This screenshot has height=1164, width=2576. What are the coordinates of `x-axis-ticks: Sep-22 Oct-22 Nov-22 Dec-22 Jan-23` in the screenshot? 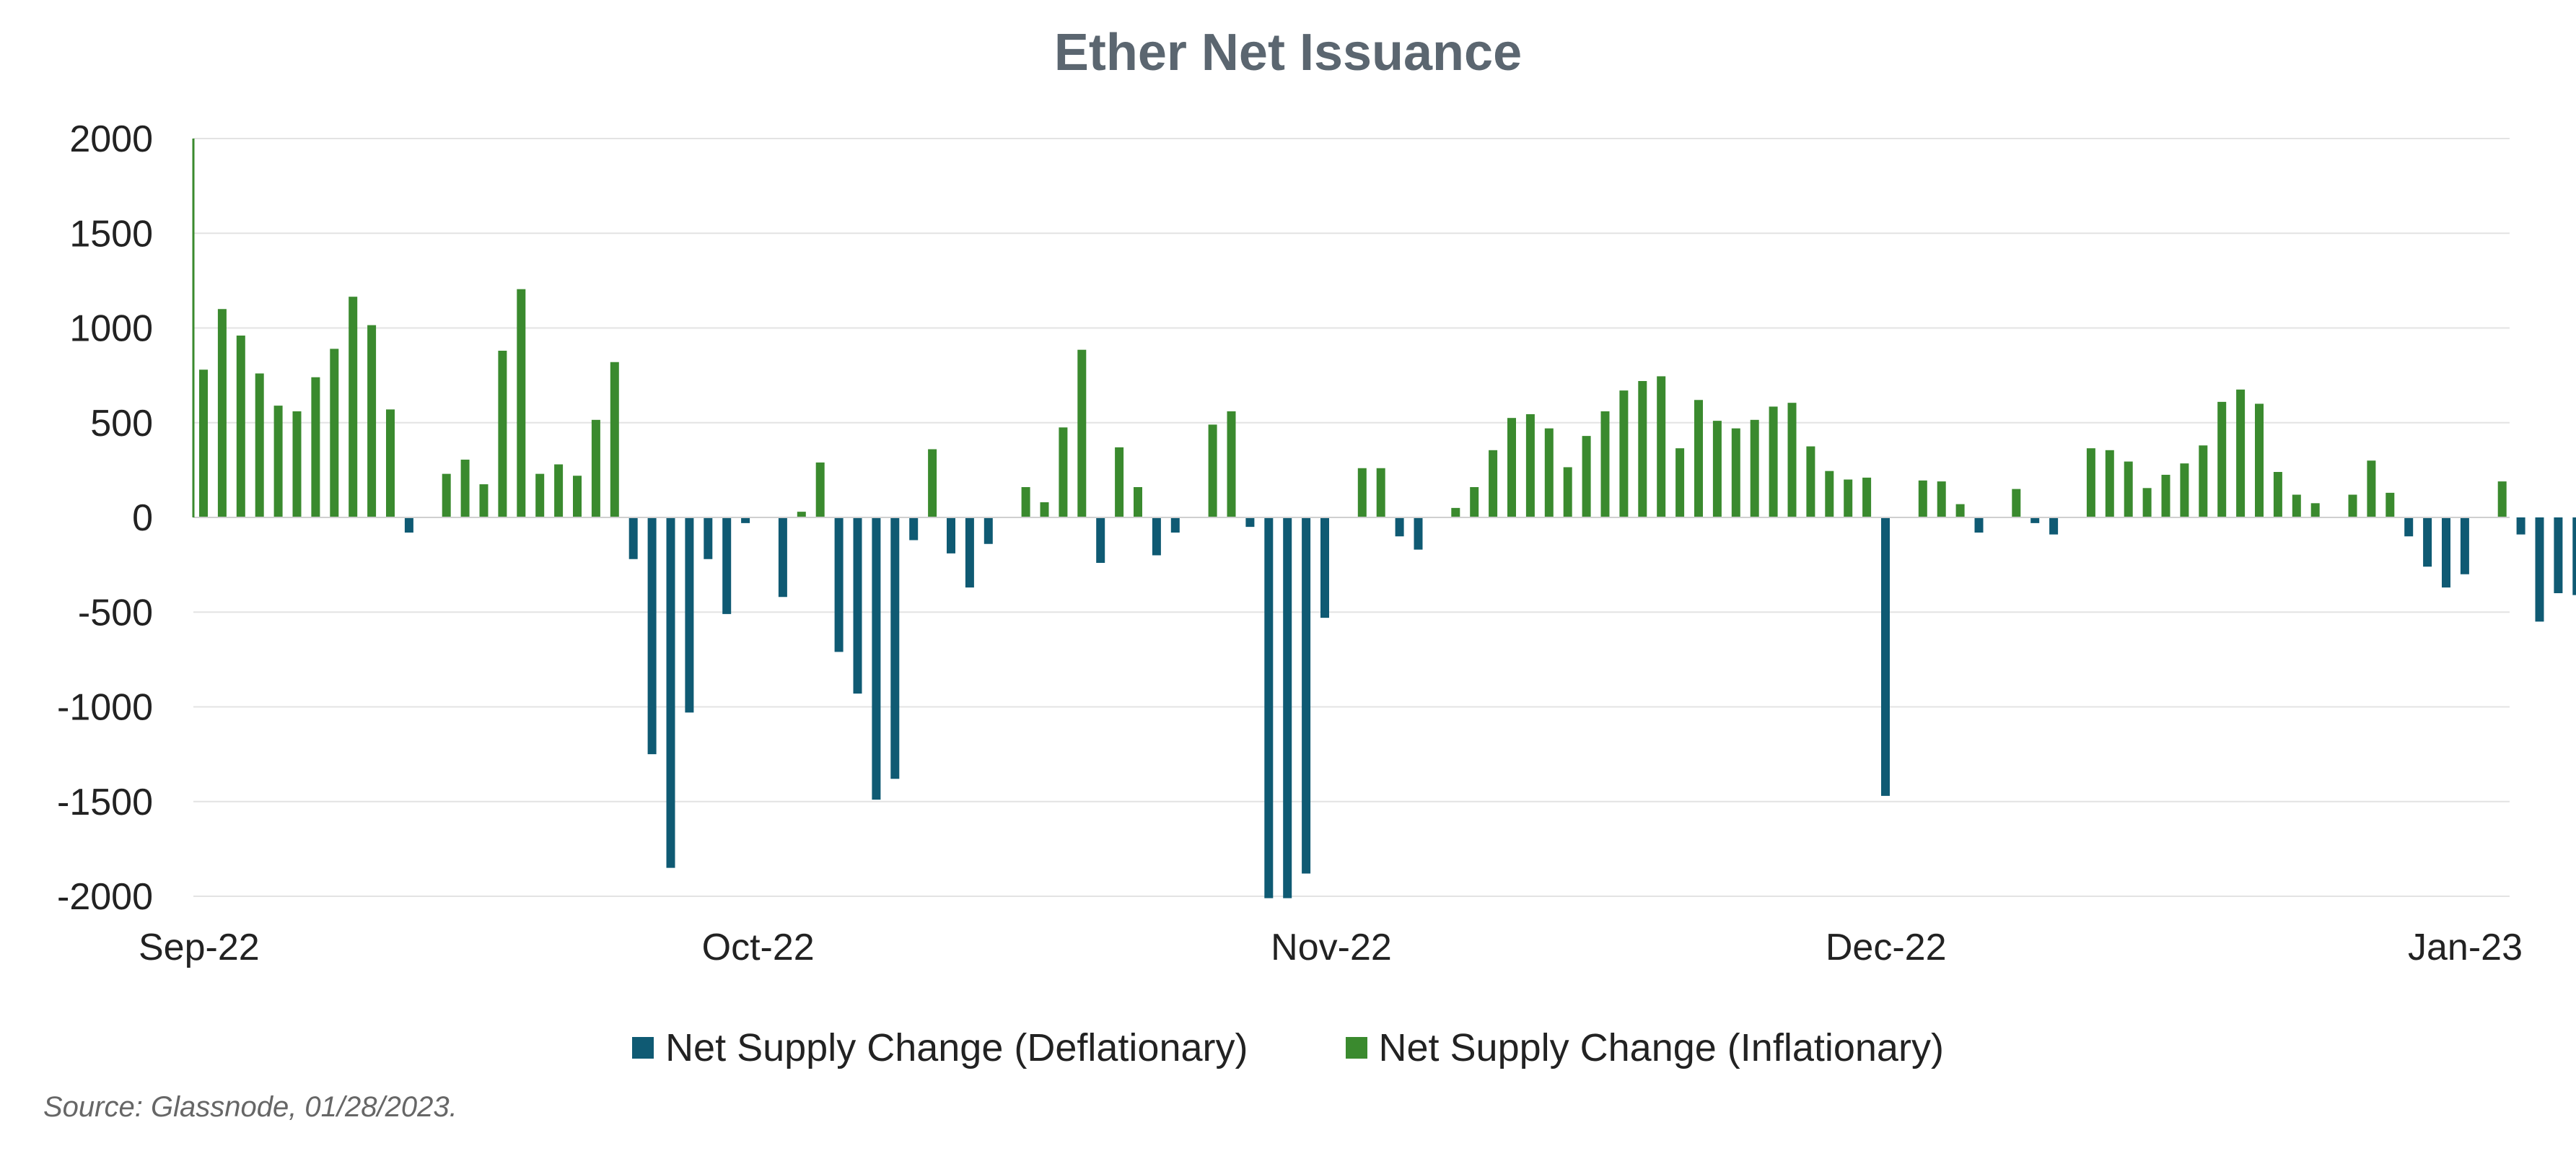 It's located at (1331, 947).